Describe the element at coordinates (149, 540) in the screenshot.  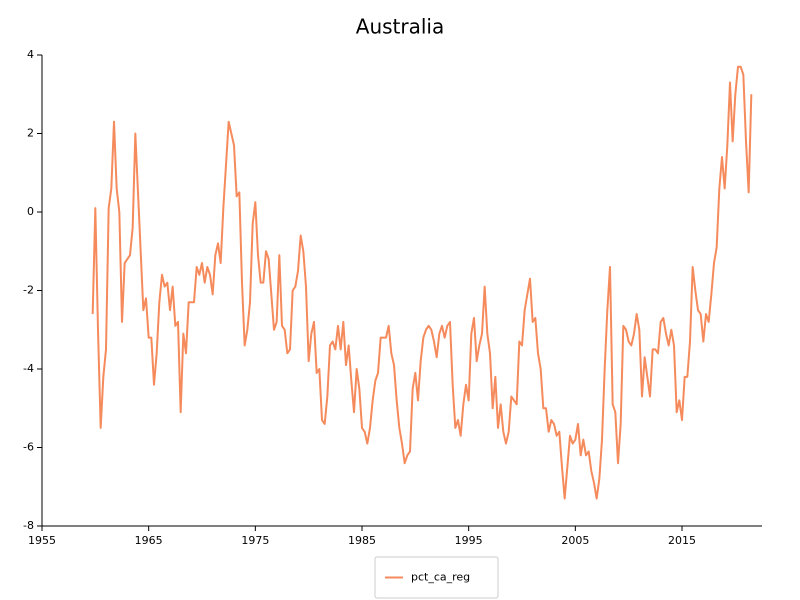
I see `x-tick-label: 1965` at that location.